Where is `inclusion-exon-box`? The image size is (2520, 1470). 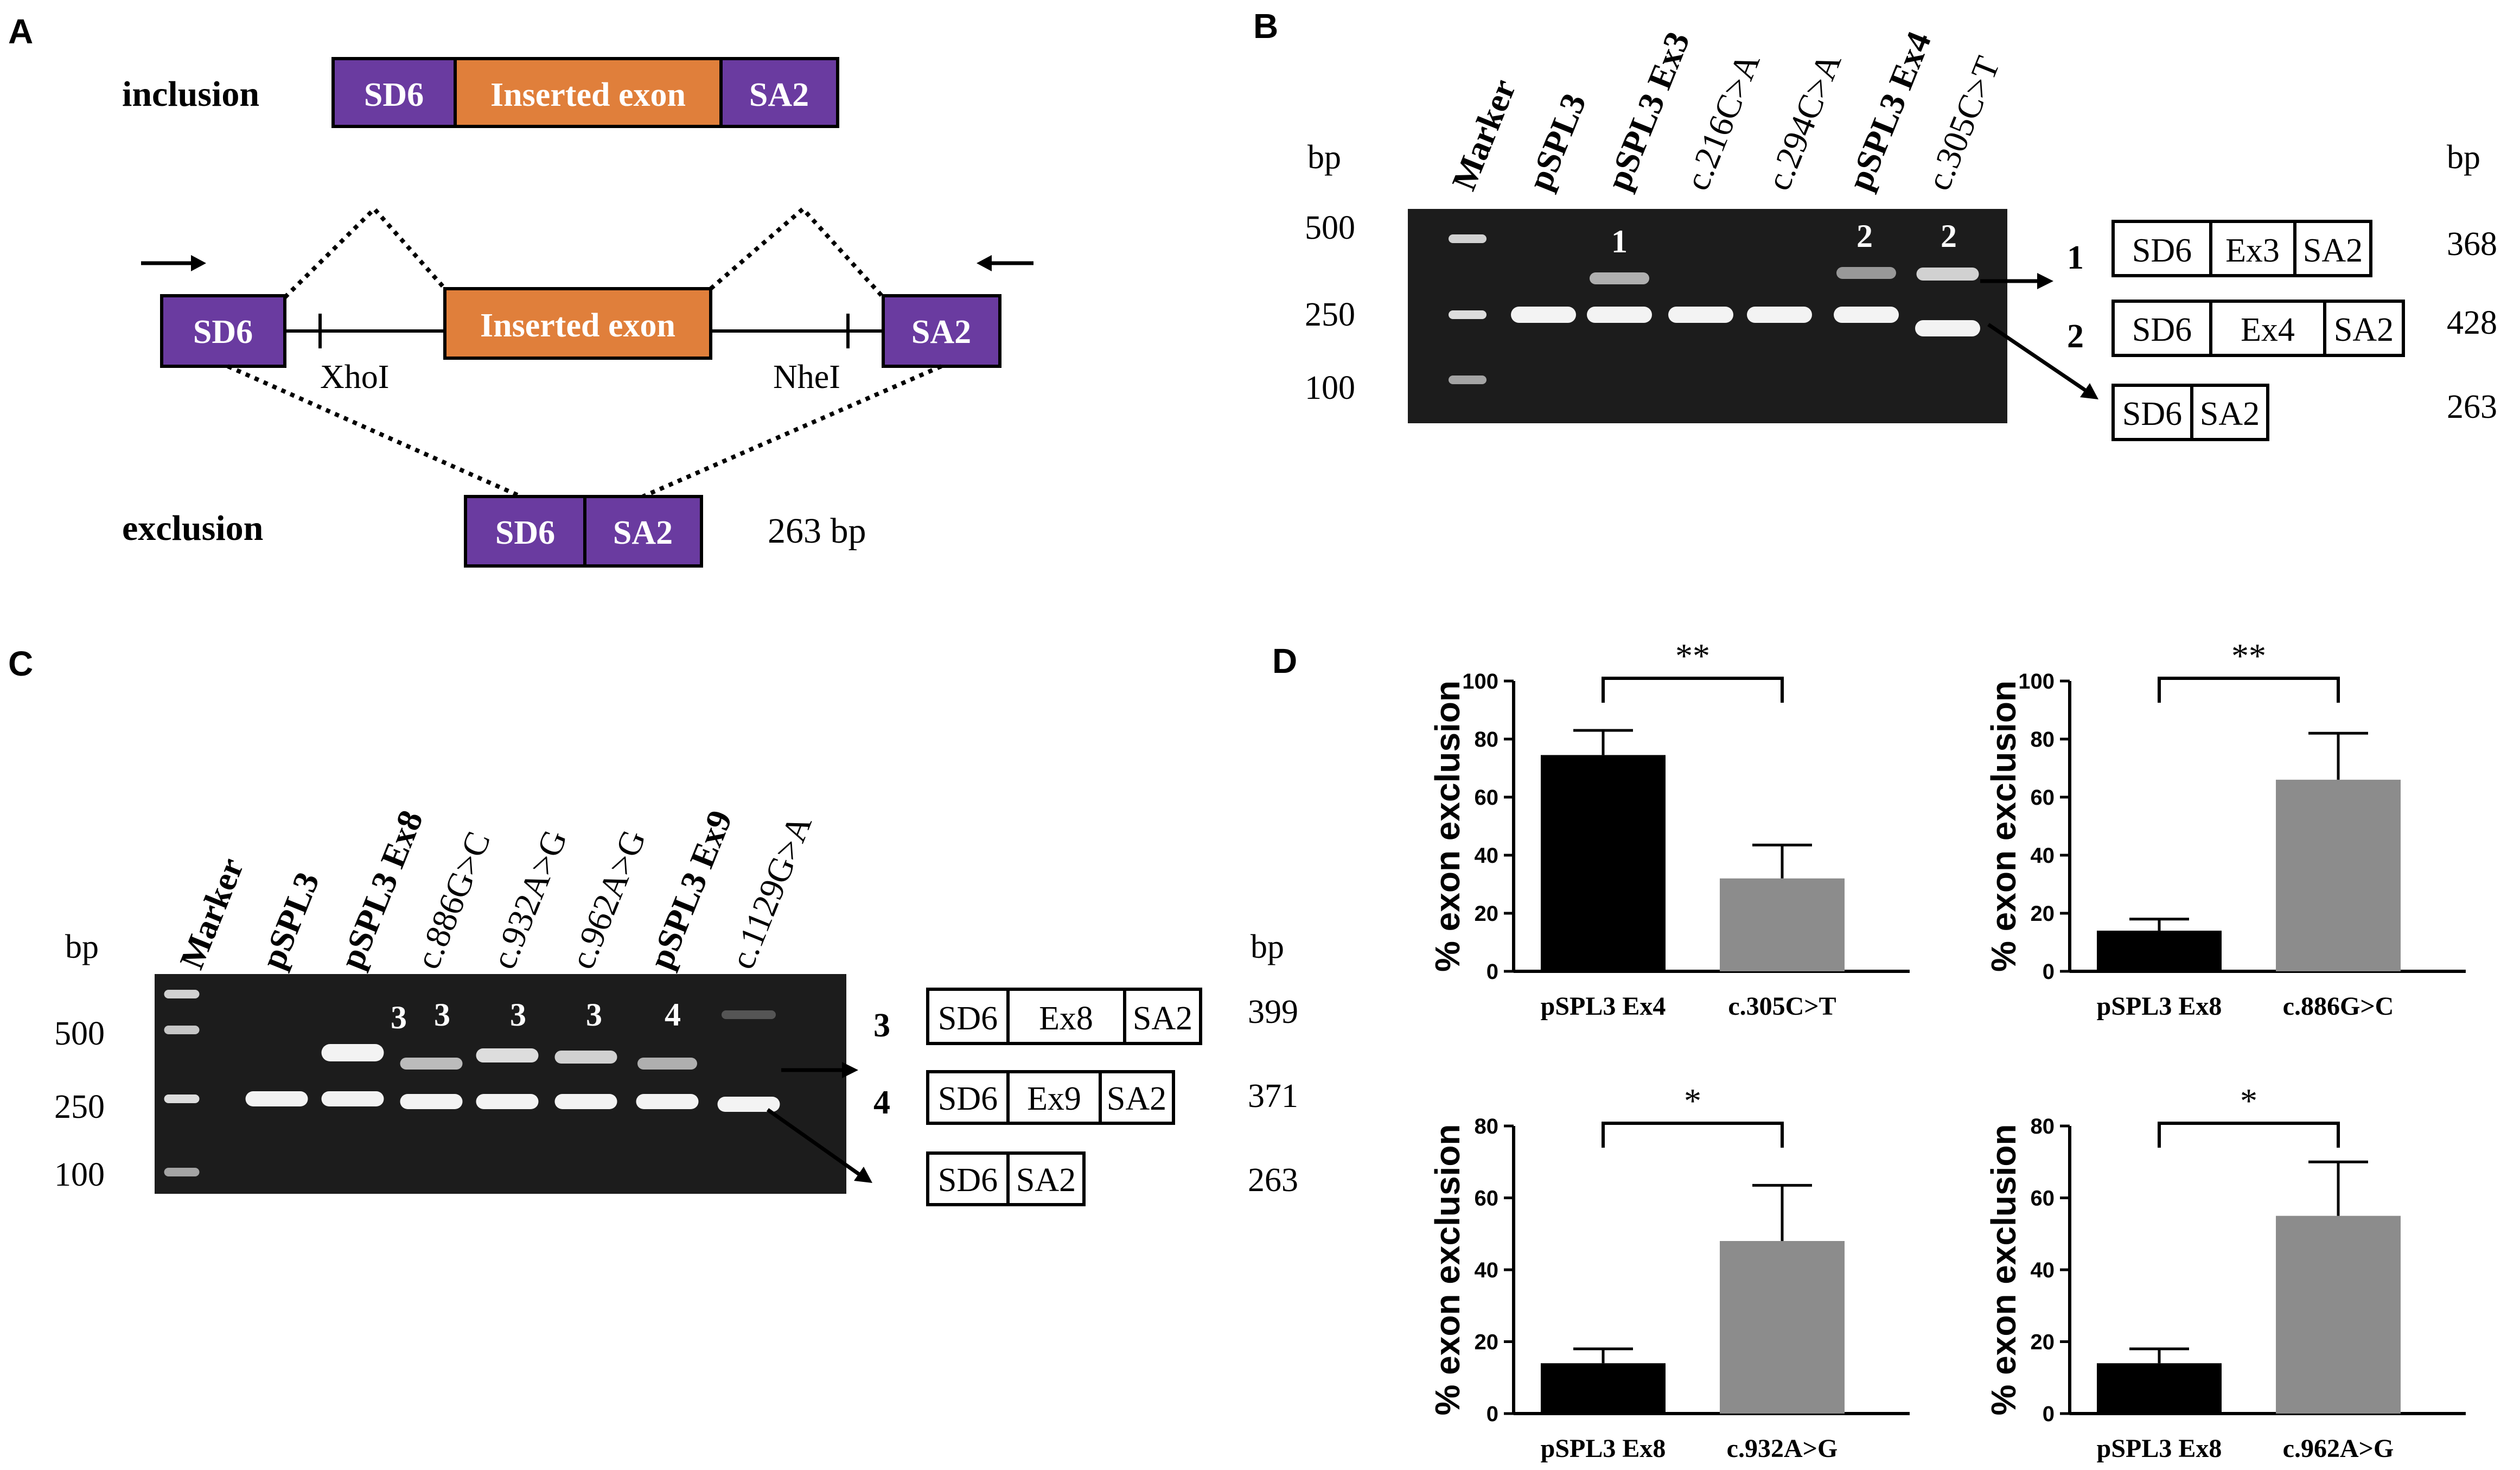
inclusion-exon-box is located at coordinates (588, 92).